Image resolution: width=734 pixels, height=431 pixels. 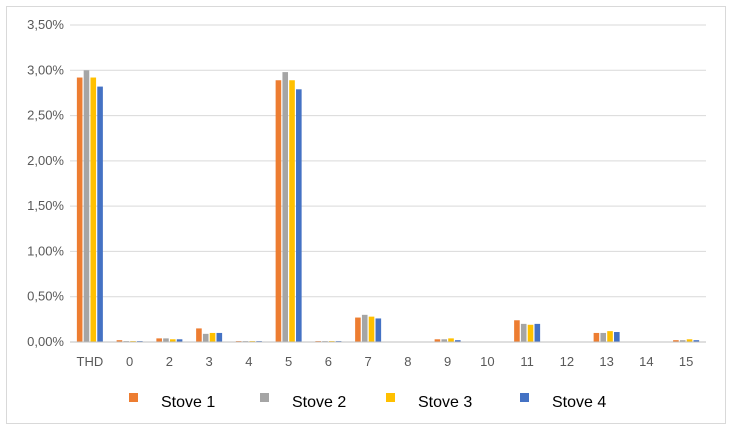 I want to click on x-tick-label: 0, so click(x=129, y=361).